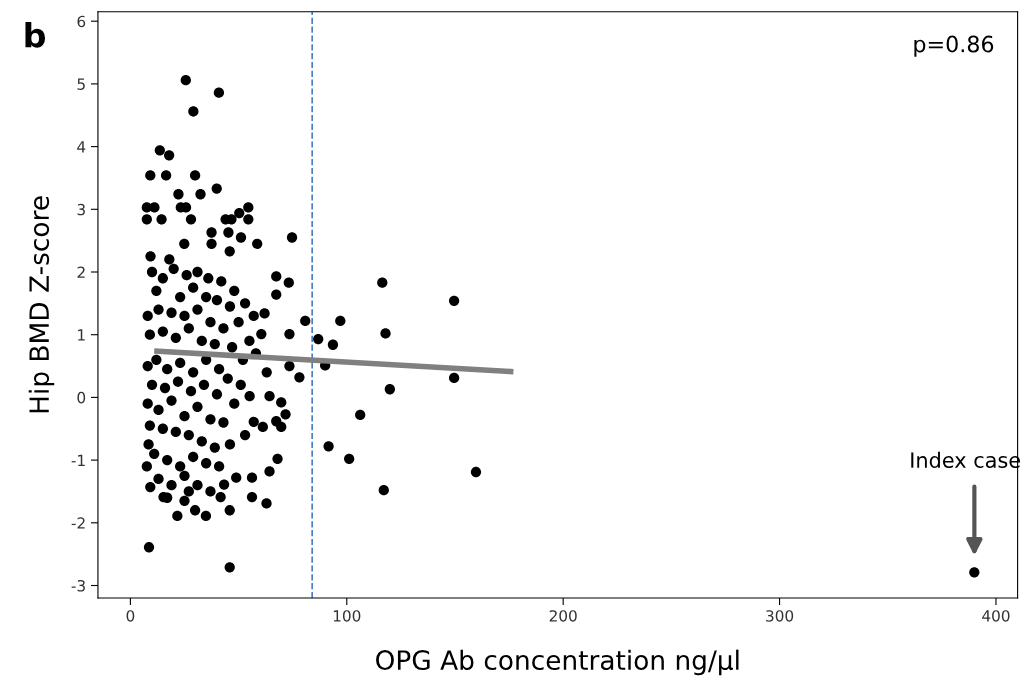 The image size is (1031, 693). I want to click on text: b, so click(35, 34).